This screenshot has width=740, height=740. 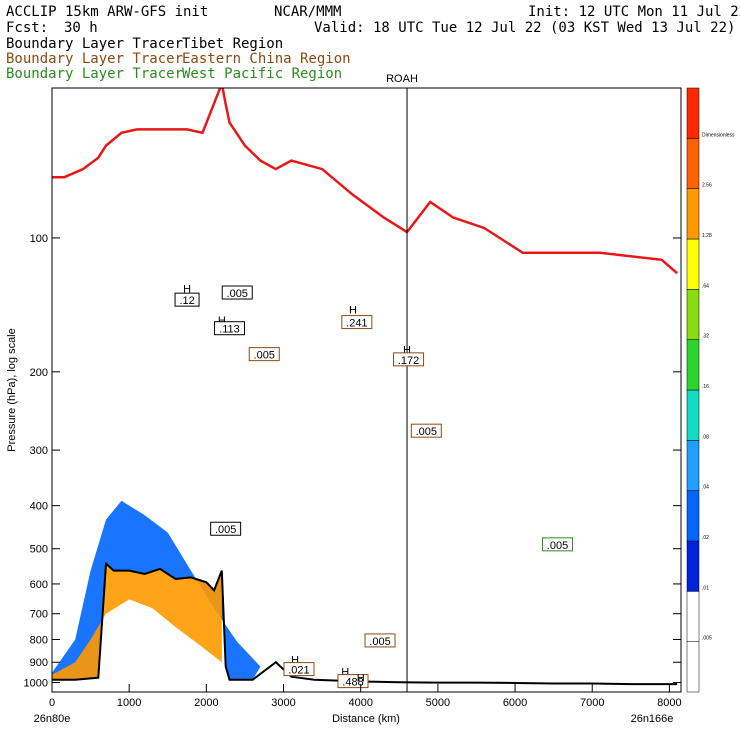 What do you see at coordinates (233, 44) in the screenshot?
I see `tracer-region-1: Tibet Region` at bounding box center [233, 44].